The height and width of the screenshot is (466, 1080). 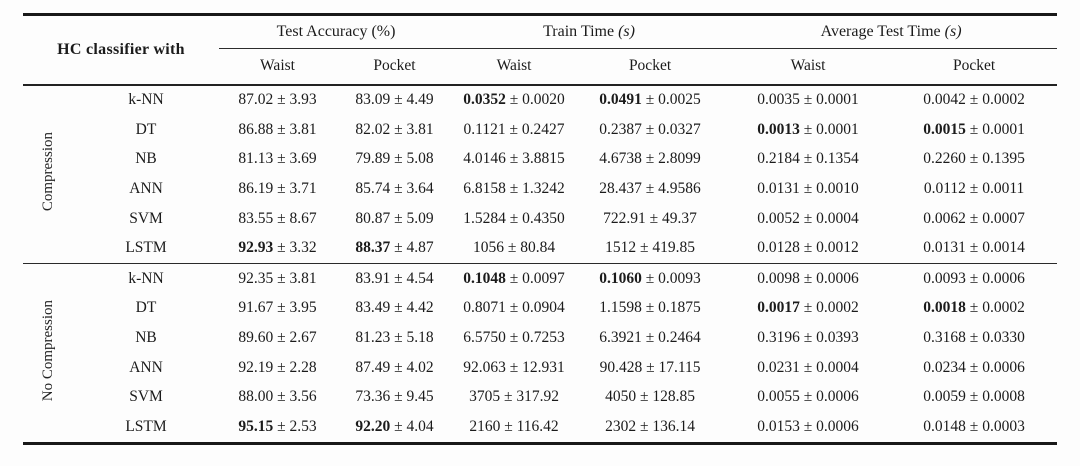 I want to click on cell-error: 8.67, so click(x=303, y=218).